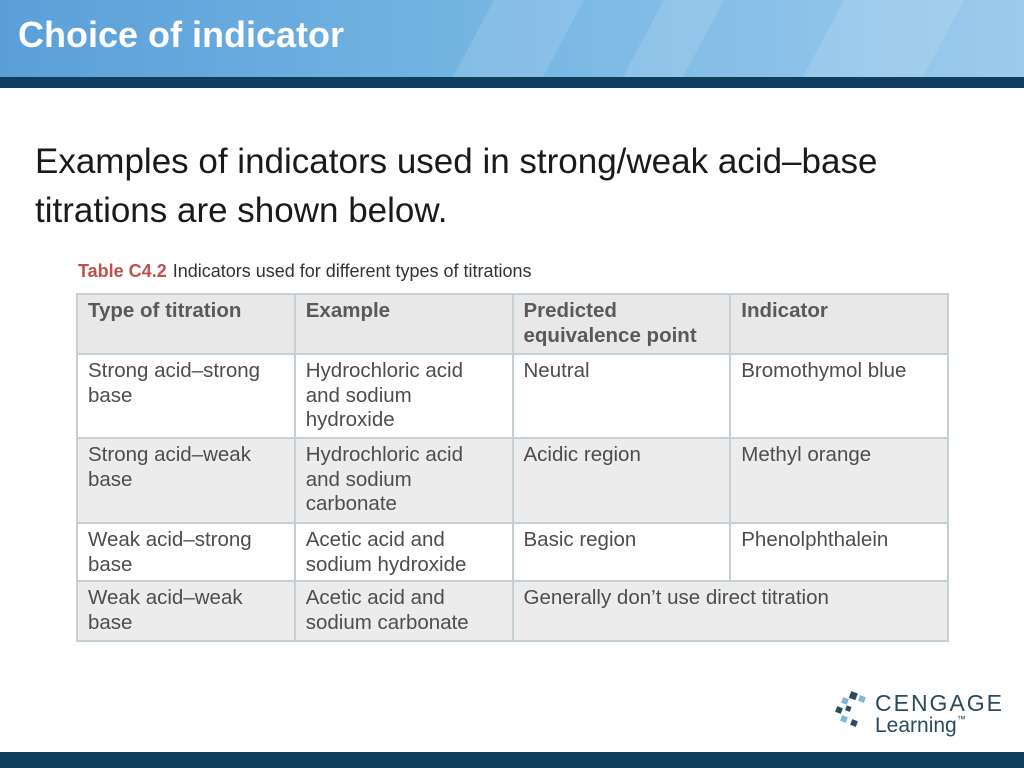 This screenshot has width=1024, height=768. What do you see at coordinates (916, 725) in the screenshot?
I see `logo-line2-text: Learning` at bounding box center [916, 725].